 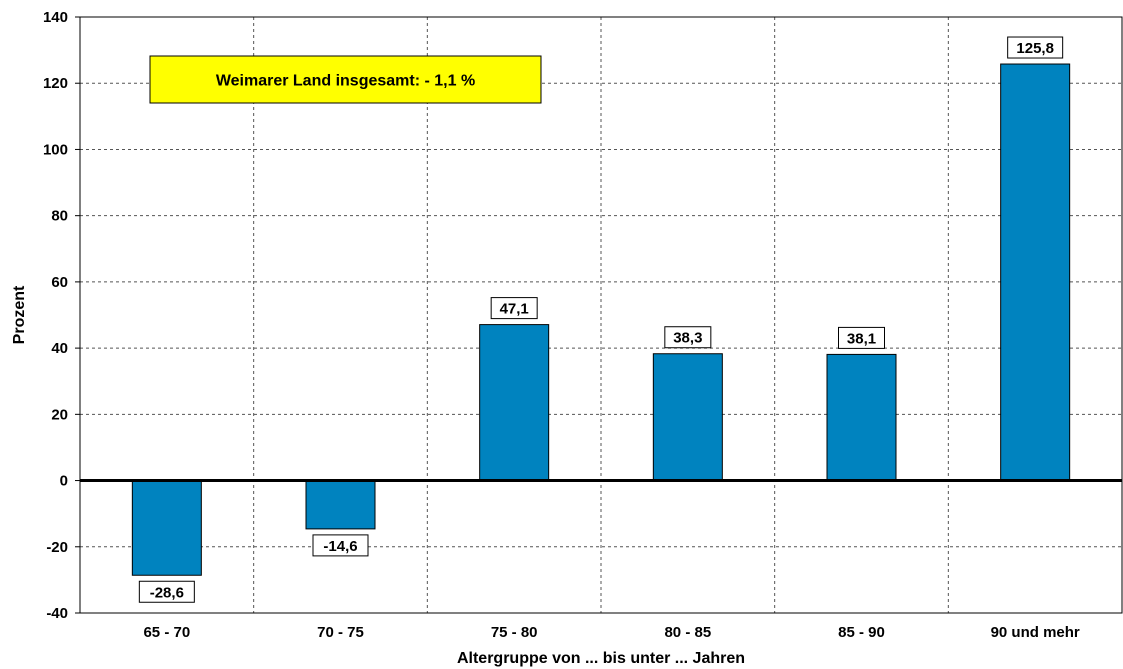 I want to click on y-tick-label: 60, so click(x=59, y=282).